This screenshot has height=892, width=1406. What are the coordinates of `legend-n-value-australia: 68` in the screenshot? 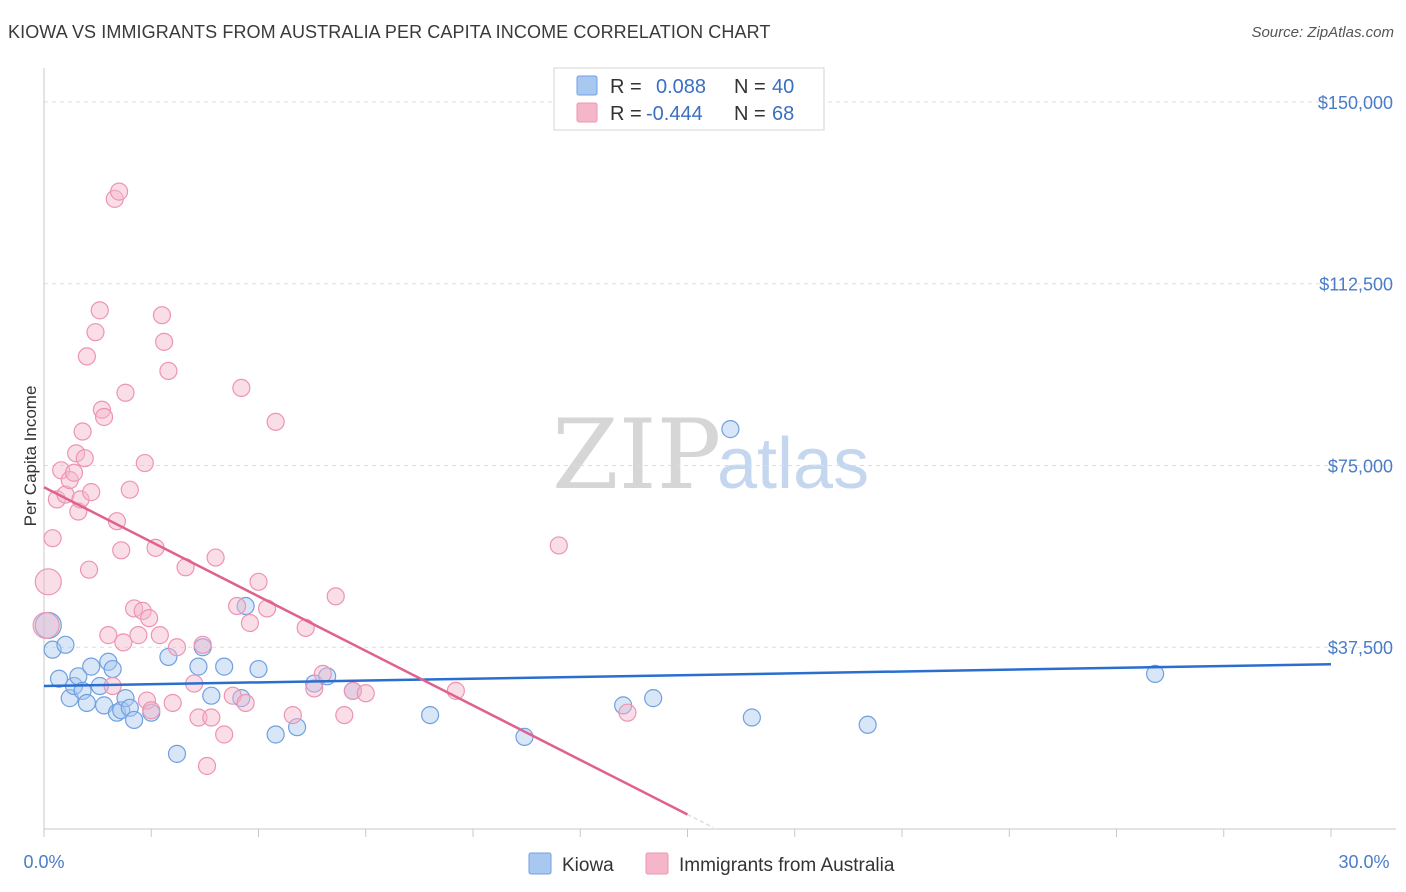 It's located at (783, 114).